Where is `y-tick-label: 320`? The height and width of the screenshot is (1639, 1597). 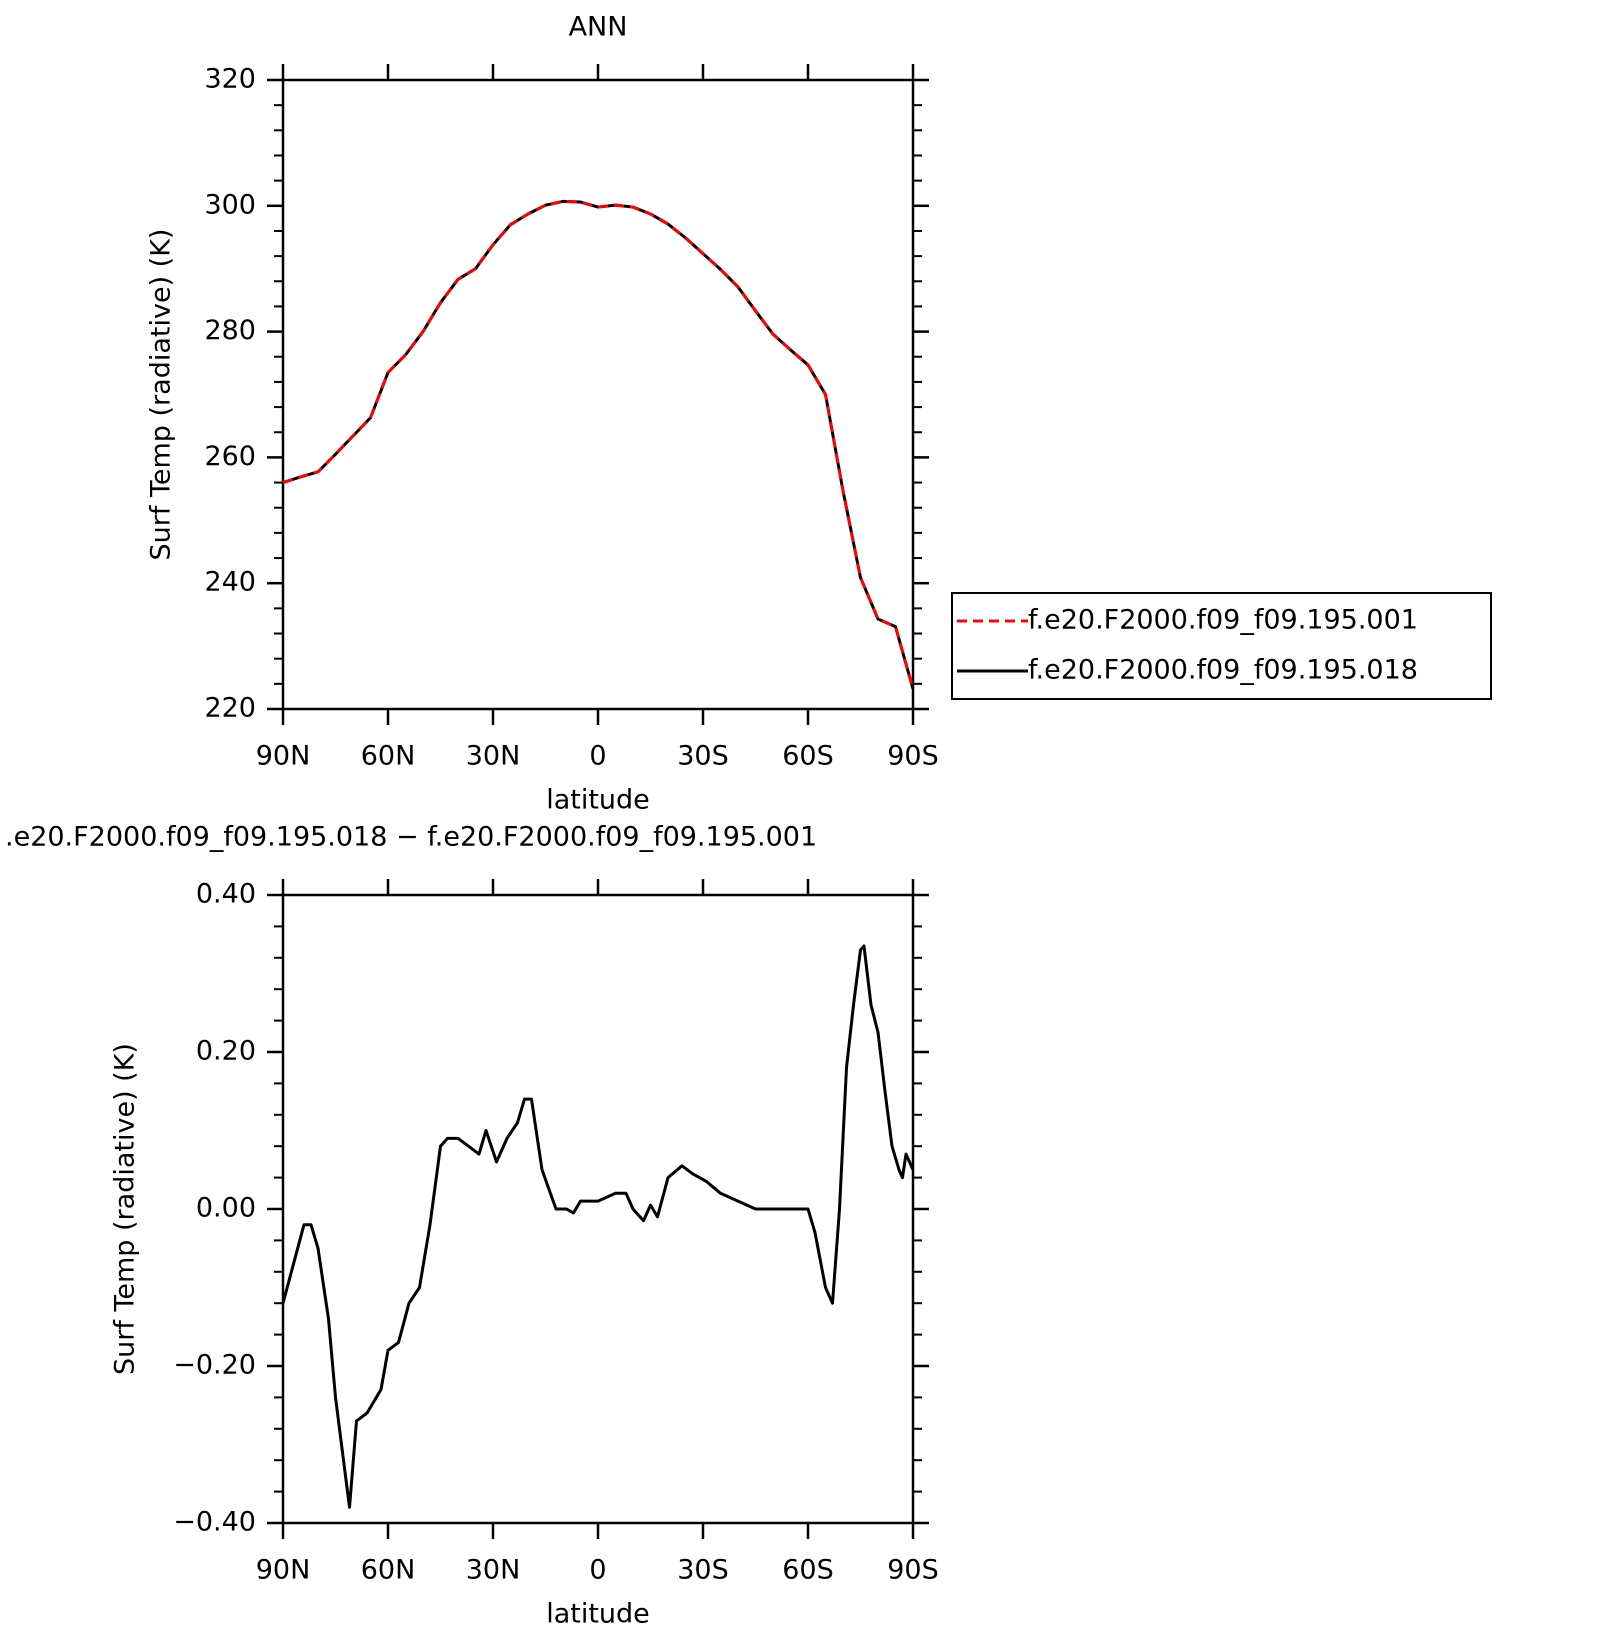
y-tick-label: 320 is located at coordinates (230, 79).